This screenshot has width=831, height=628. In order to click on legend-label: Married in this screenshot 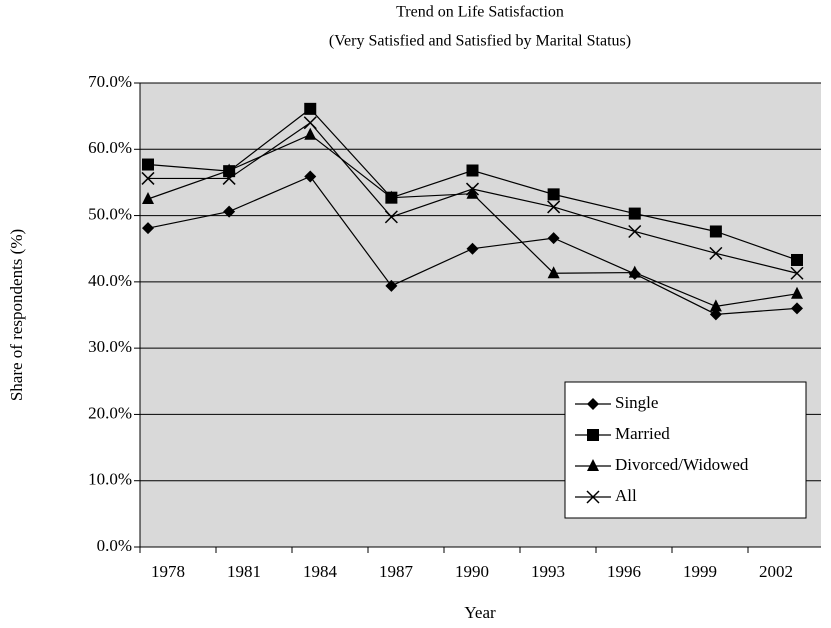, I will do `click(642, 433)`.